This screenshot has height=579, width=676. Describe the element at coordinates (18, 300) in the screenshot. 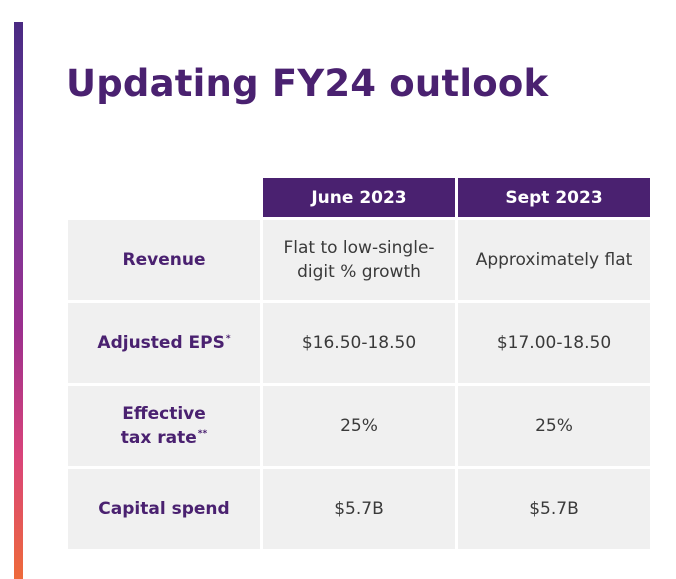

I see `accent-gradient-bar` at that location.